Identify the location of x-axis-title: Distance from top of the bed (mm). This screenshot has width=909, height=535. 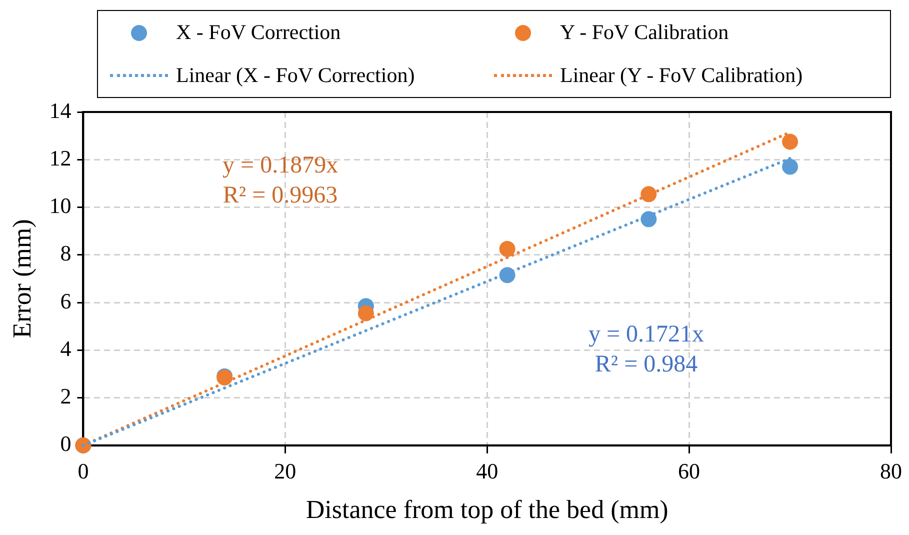
(487, 509).